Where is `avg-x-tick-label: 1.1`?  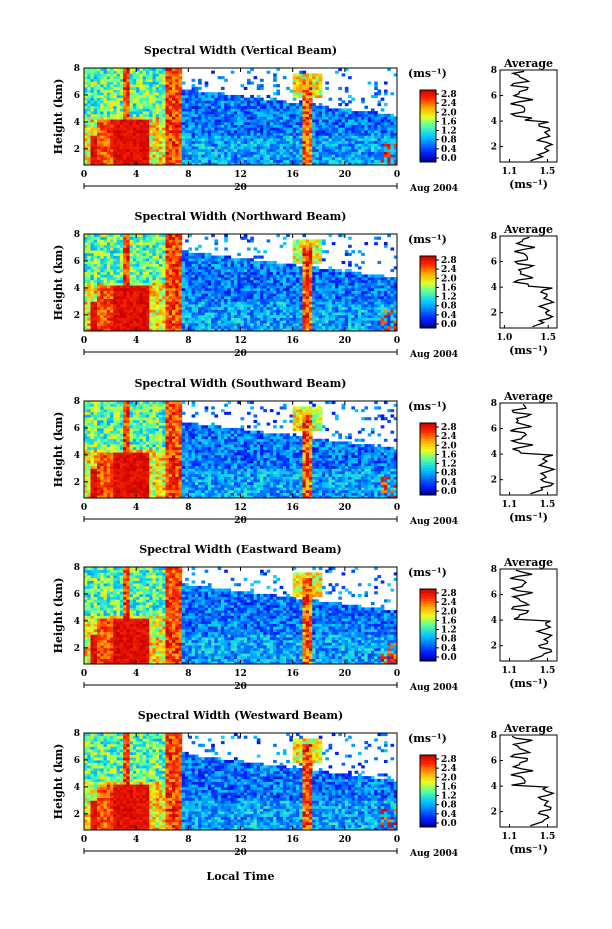 avg-x-tick-label: 1.1 is located at coordinates (510, 172).